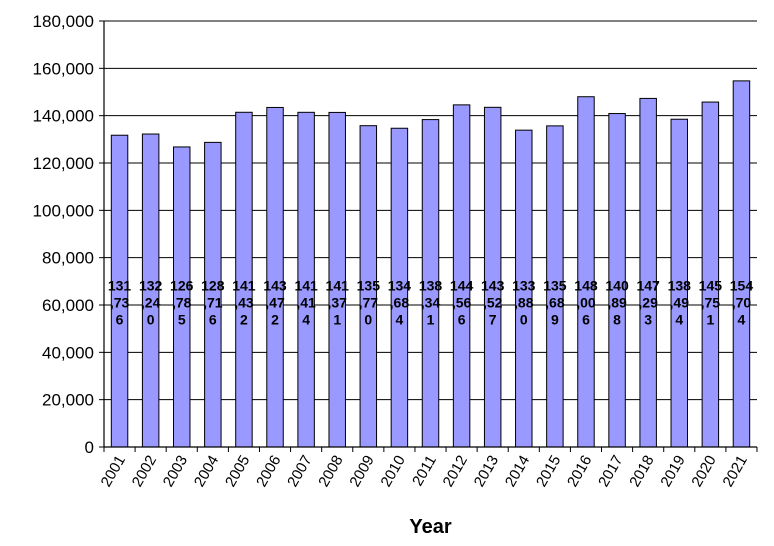  What do you see at coordinates (555, 320) in the screenshot?
I see `bar-value-label: 9` at bounding box center [555, 320].